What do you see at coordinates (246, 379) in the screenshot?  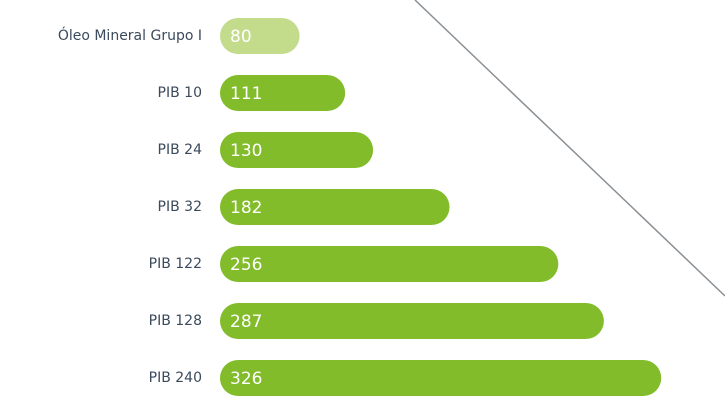 I see `bar-value-label: 326` at bounding box center [246, 379].